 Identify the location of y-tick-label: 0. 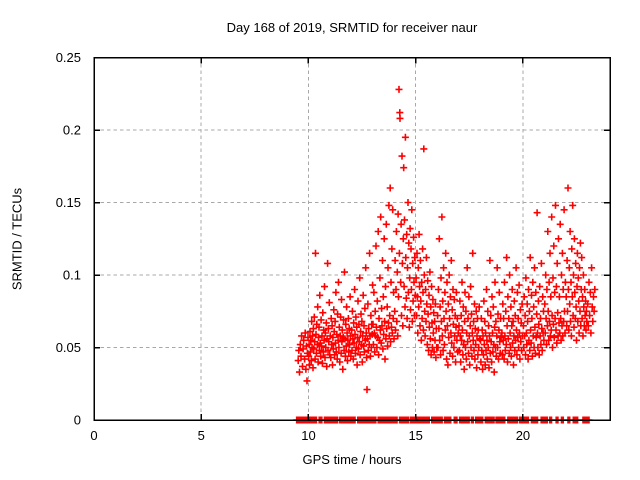
(77, 420).